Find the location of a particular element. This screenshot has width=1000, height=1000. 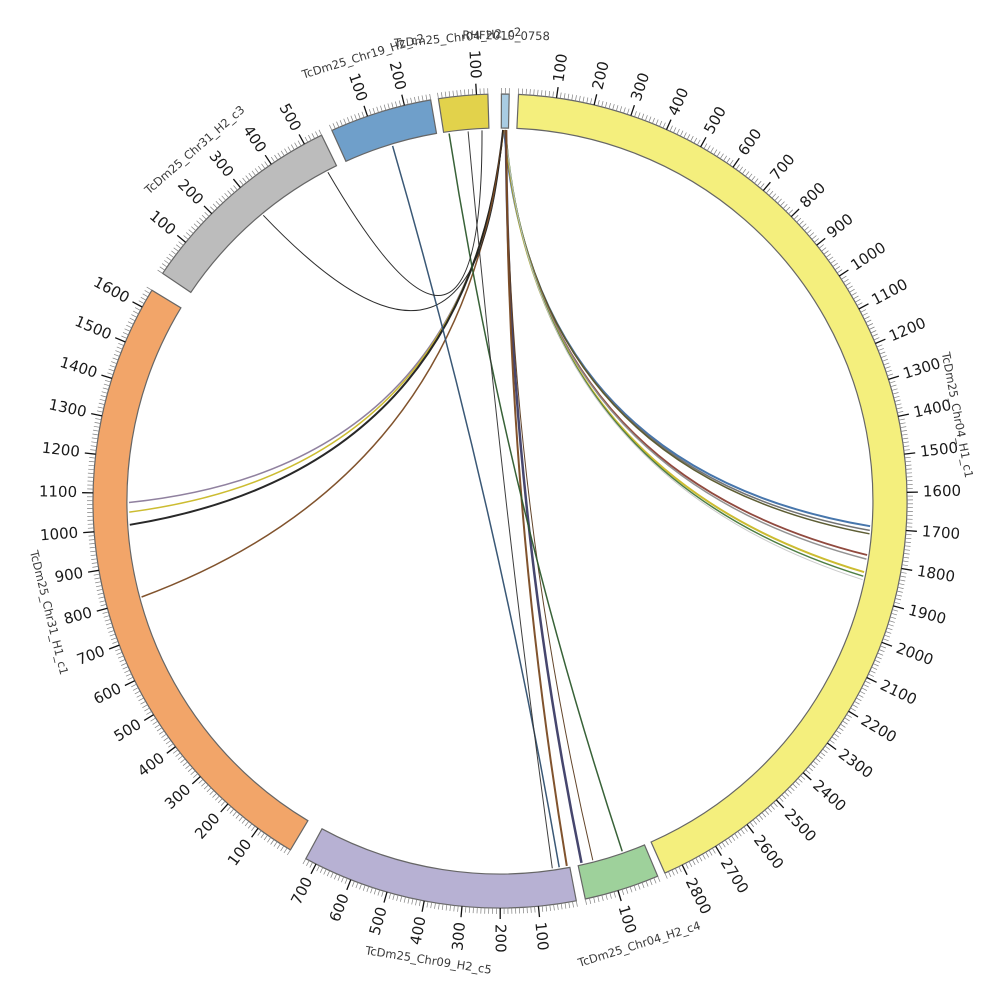

tick-label-chr31_h1-100: 100 is located at coordinates (240, 853).